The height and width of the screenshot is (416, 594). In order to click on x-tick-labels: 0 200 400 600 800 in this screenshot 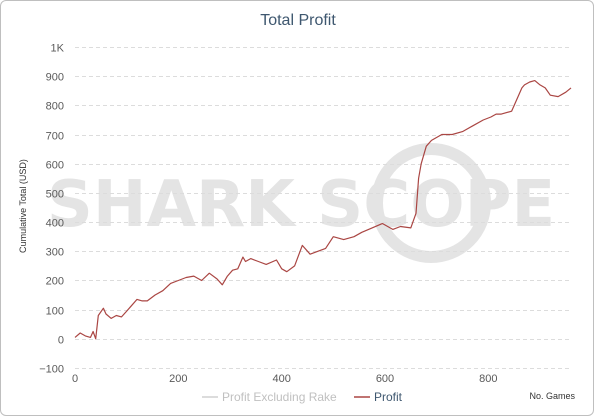, I will do `click(285, 379)`.